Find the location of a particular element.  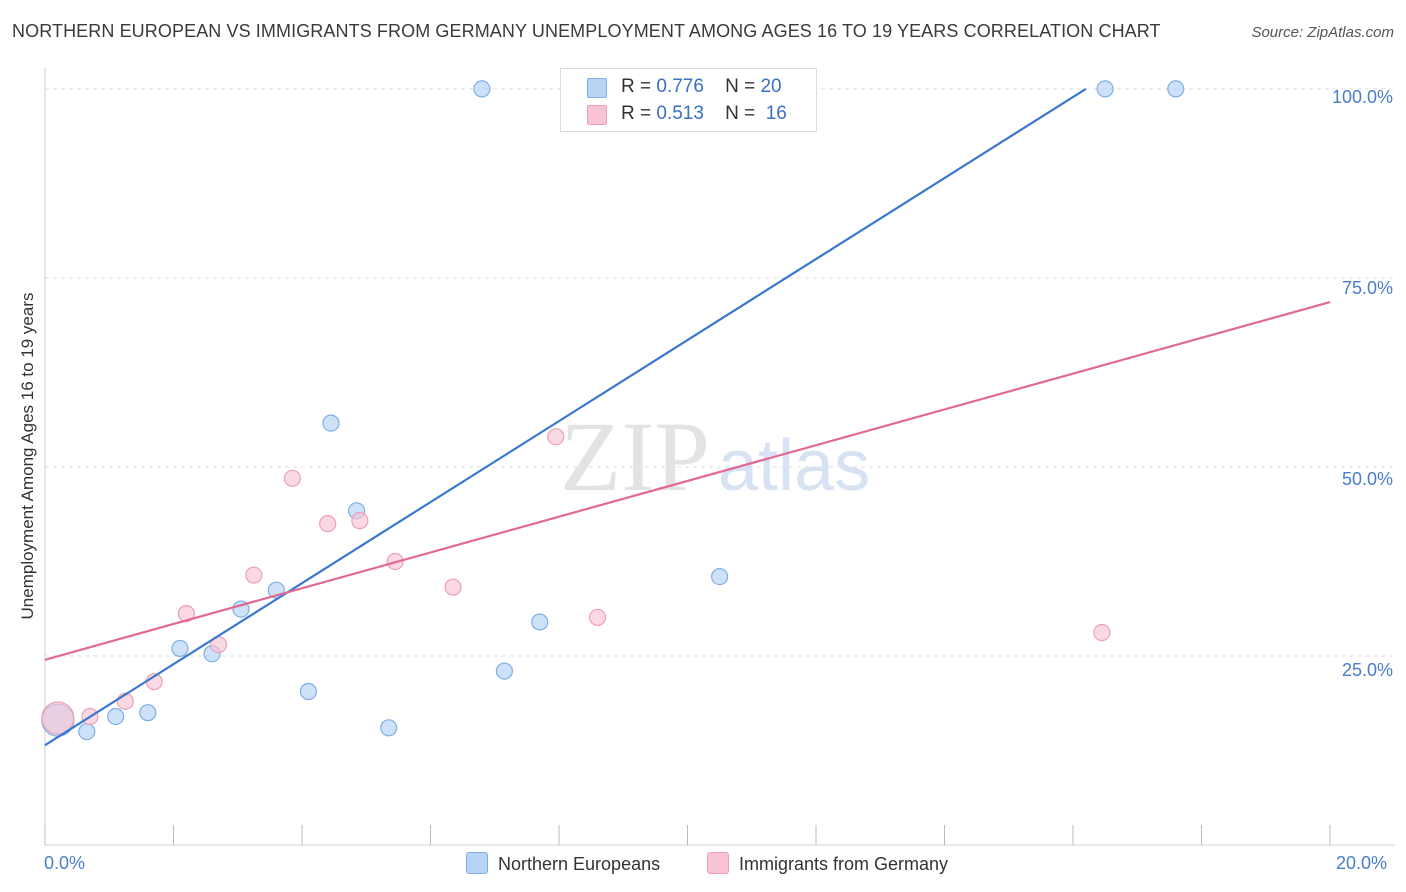

x-tick-label-max: 20.0% is located at coordinates (1362, 863).